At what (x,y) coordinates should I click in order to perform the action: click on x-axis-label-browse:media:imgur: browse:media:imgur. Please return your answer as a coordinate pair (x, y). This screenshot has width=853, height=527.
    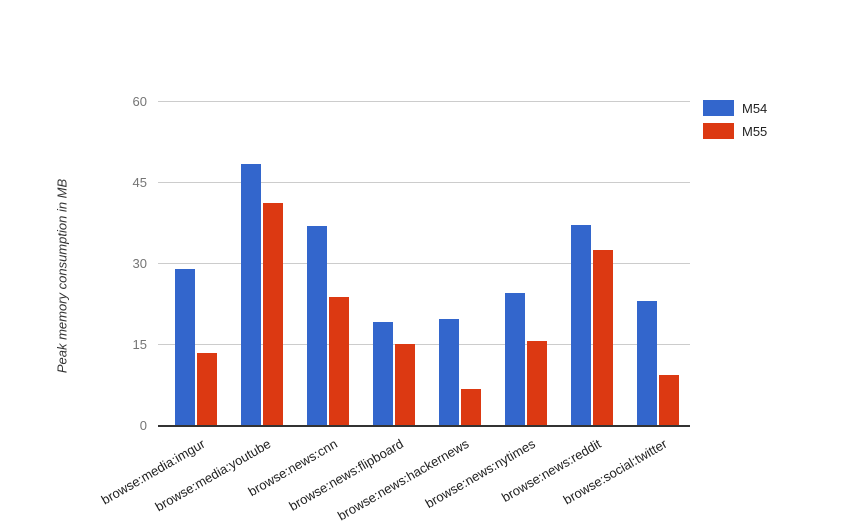
    Looking at the image, I should click on (153, 472).